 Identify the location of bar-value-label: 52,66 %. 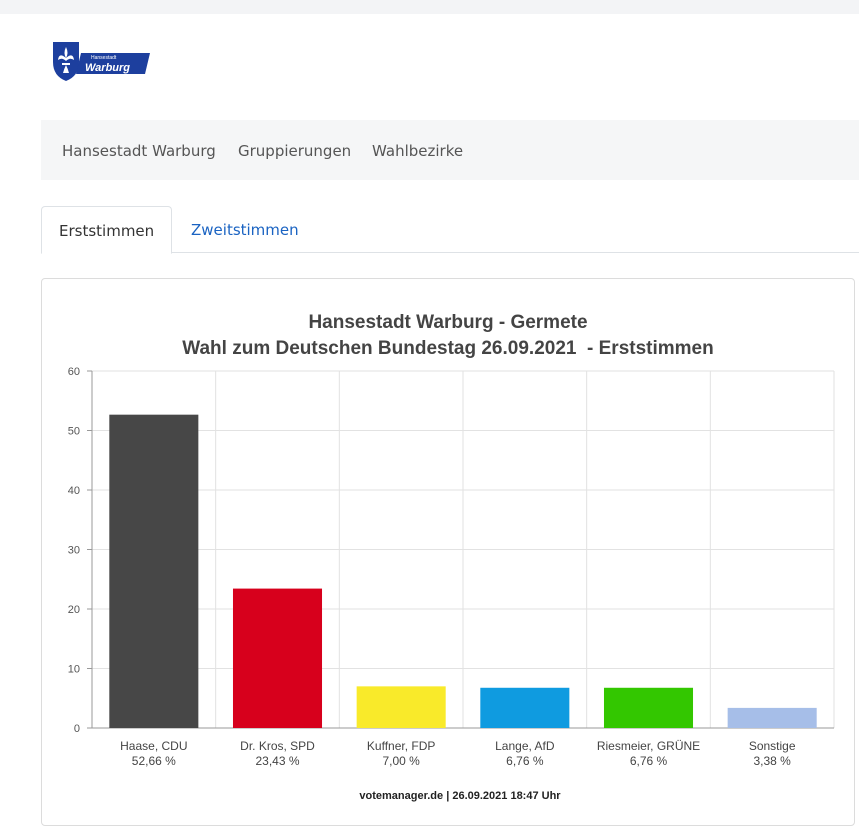
(154, 761).